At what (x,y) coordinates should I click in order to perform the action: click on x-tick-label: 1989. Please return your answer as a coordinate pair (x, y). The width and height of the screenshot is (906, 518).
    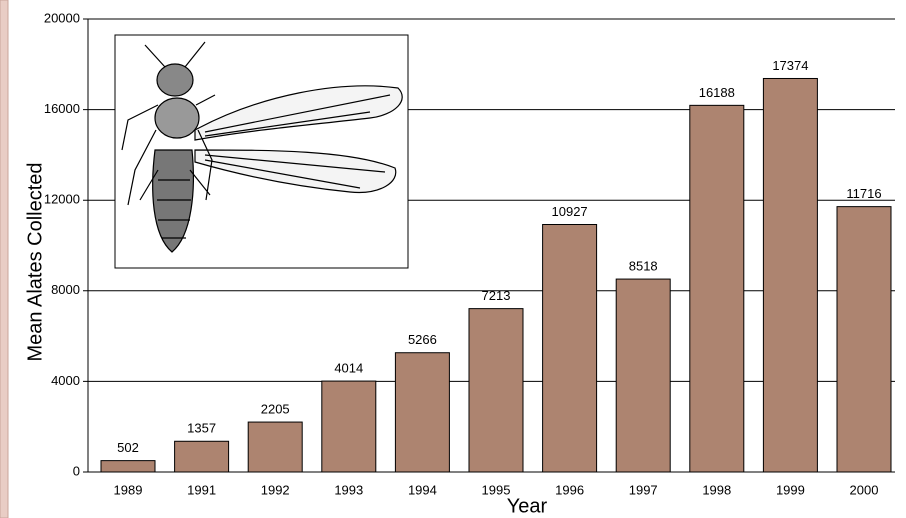
    Looking at the image, I should click on (128, 489).